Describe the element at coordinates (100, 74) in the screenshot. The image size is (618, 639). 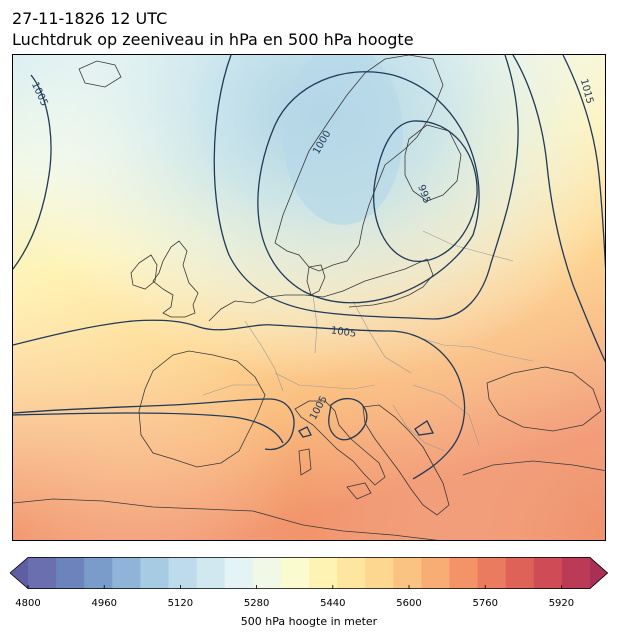
I see `coastline-iceland` at that location.